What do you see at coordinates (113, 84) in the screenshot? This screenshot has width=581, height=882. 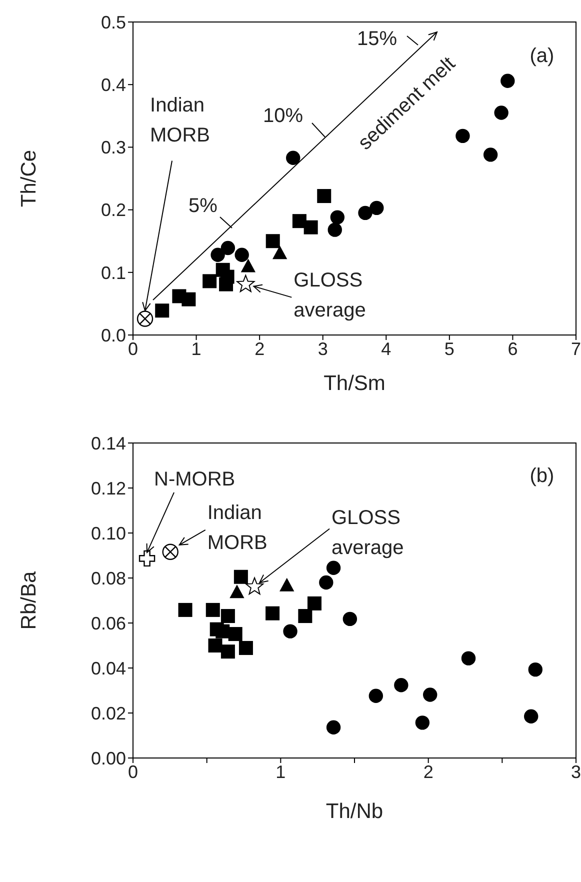 I see `y-tick-label: 0.4` at bounding box center [113, 84].